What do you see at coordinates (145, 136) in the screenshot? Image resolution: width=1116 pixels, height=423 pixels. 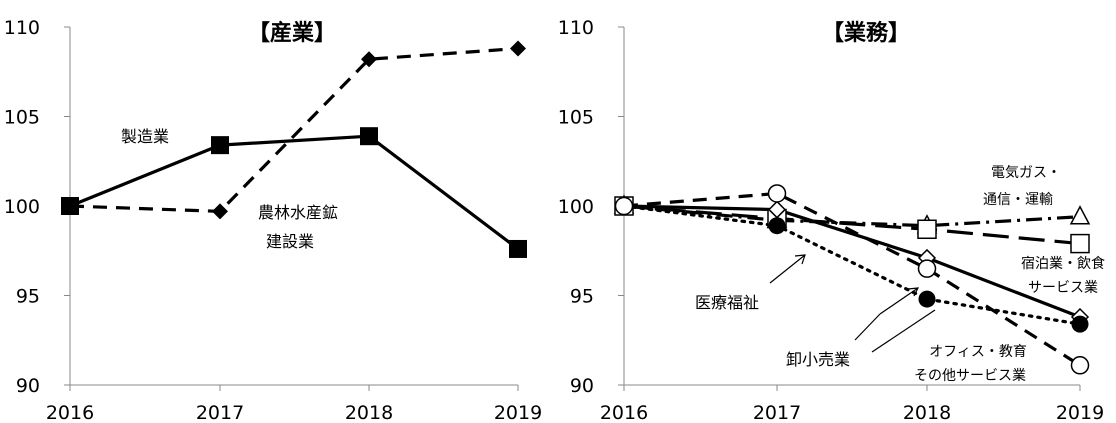 I see `label-manufacturing: 製造業` at bounding box center [145, 136].